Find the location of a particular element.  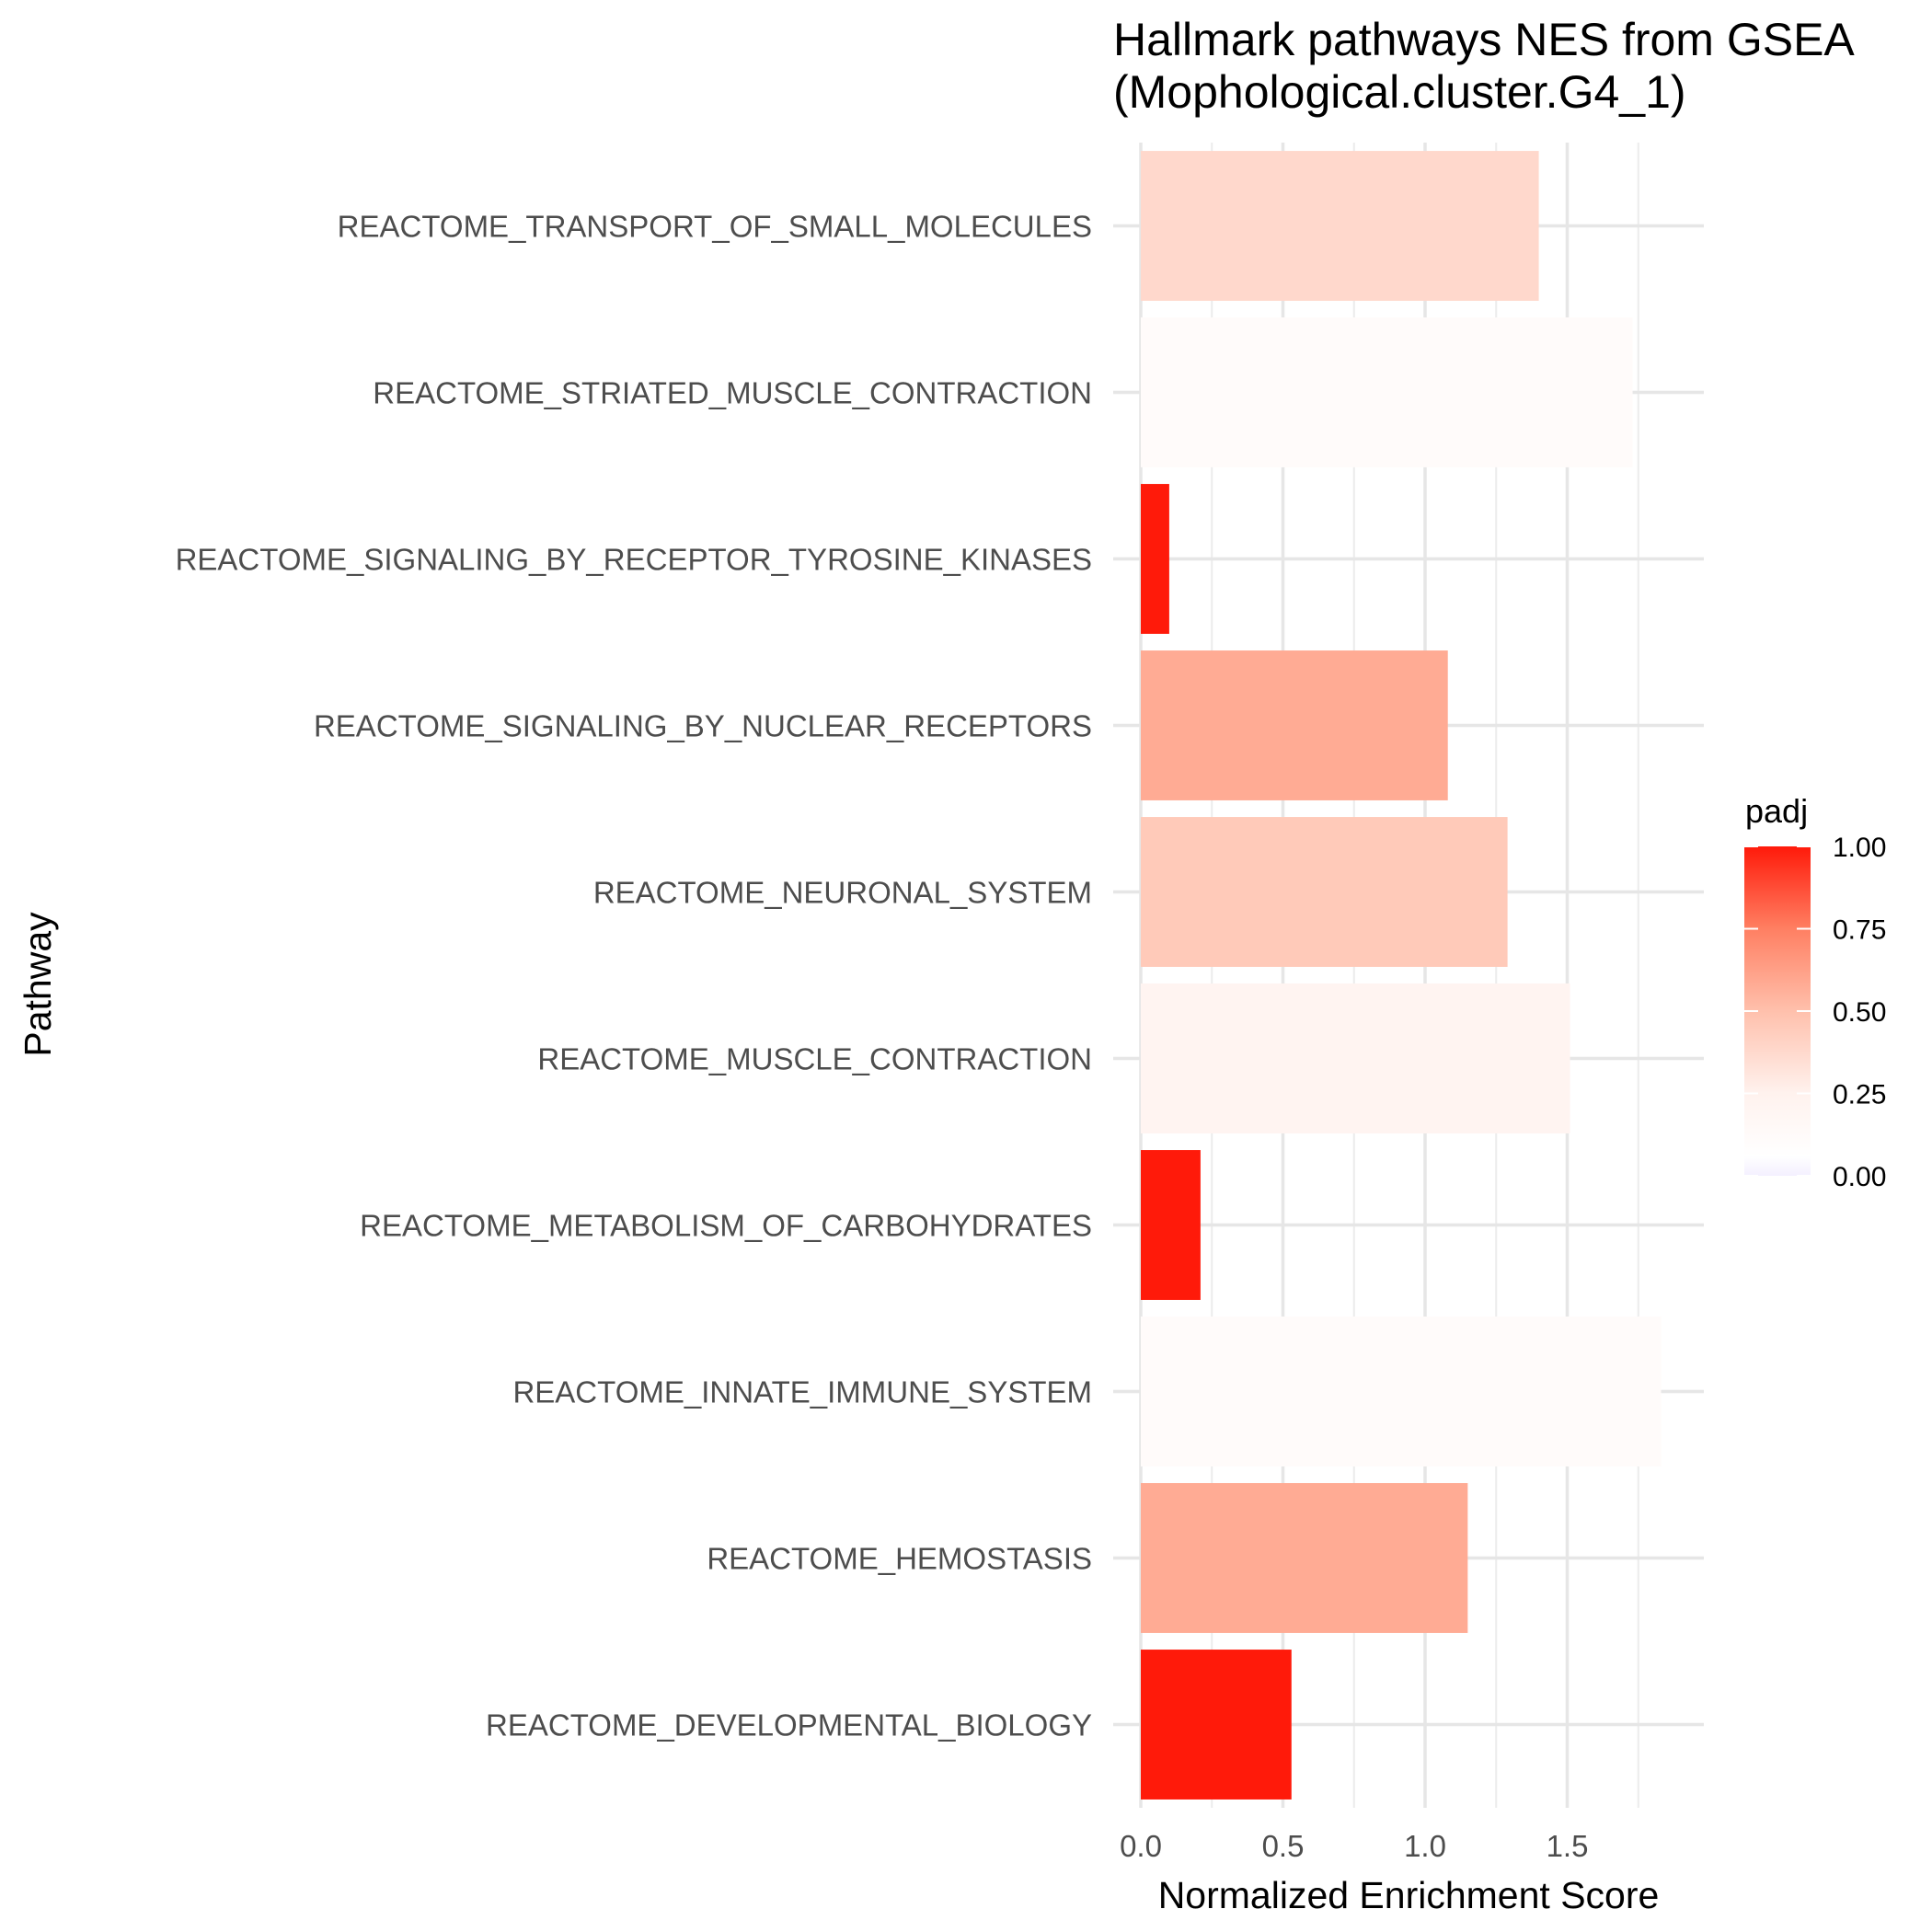

category-label: REACTOME_HEMOSTASIS is located at coordinates (899, 1559).